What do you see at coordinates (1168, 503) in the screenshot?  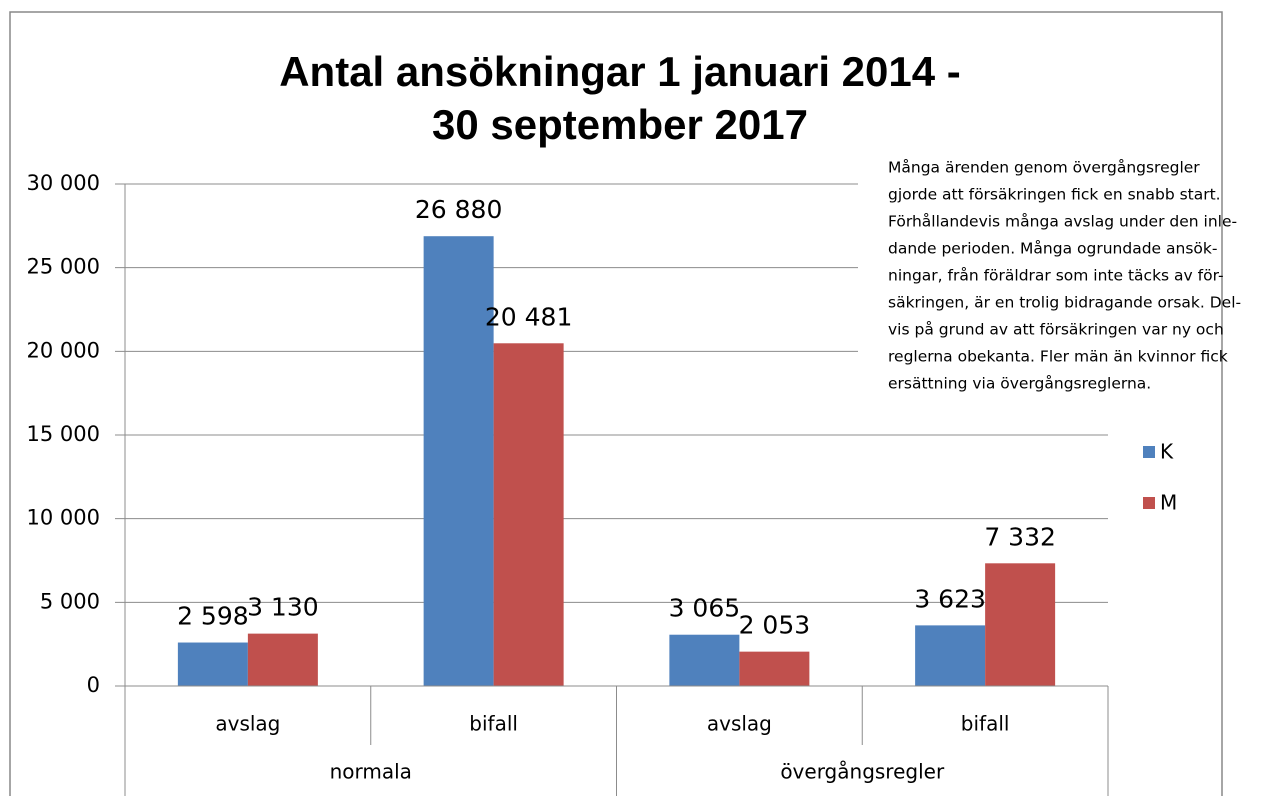 I see `legend-label: M` at bounding box center [1168, 503].